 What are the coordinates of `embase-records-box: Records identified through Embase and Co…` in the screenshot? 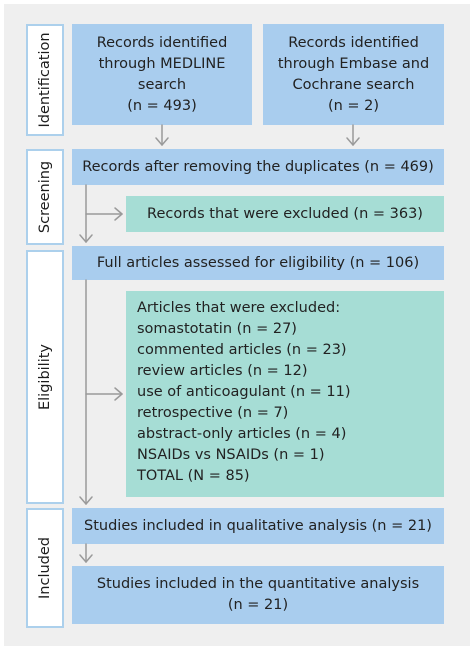 It's located at (353, 74).